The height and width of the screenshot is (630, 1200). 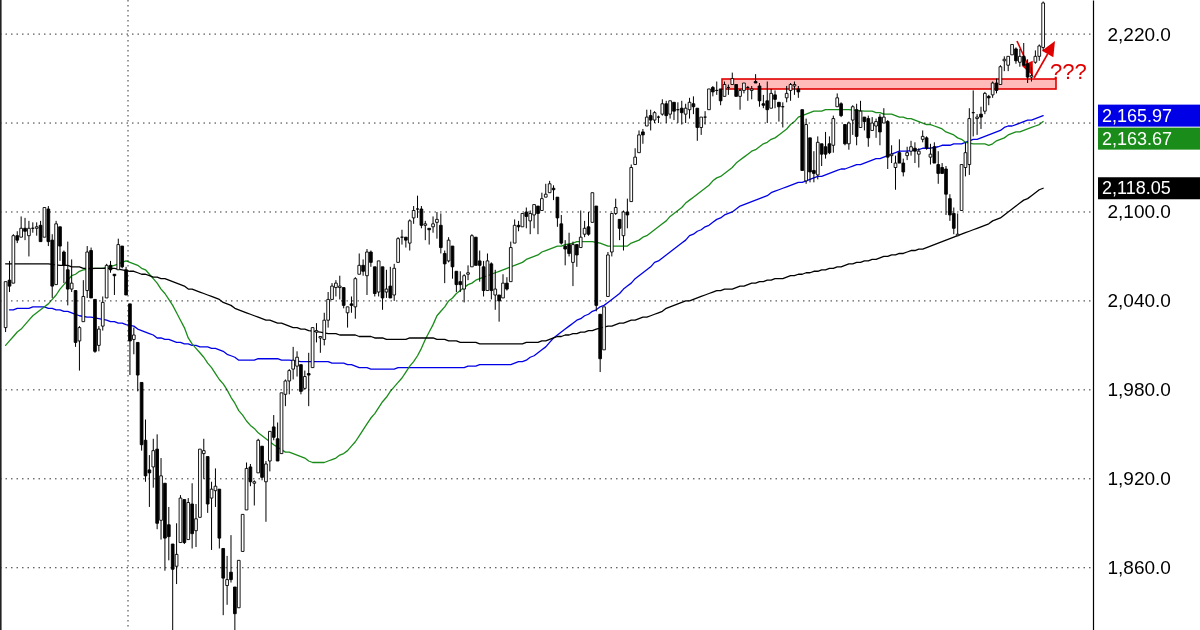 I want to click on y-tick-label: 1,860.0, so click(x=1139, y=568).